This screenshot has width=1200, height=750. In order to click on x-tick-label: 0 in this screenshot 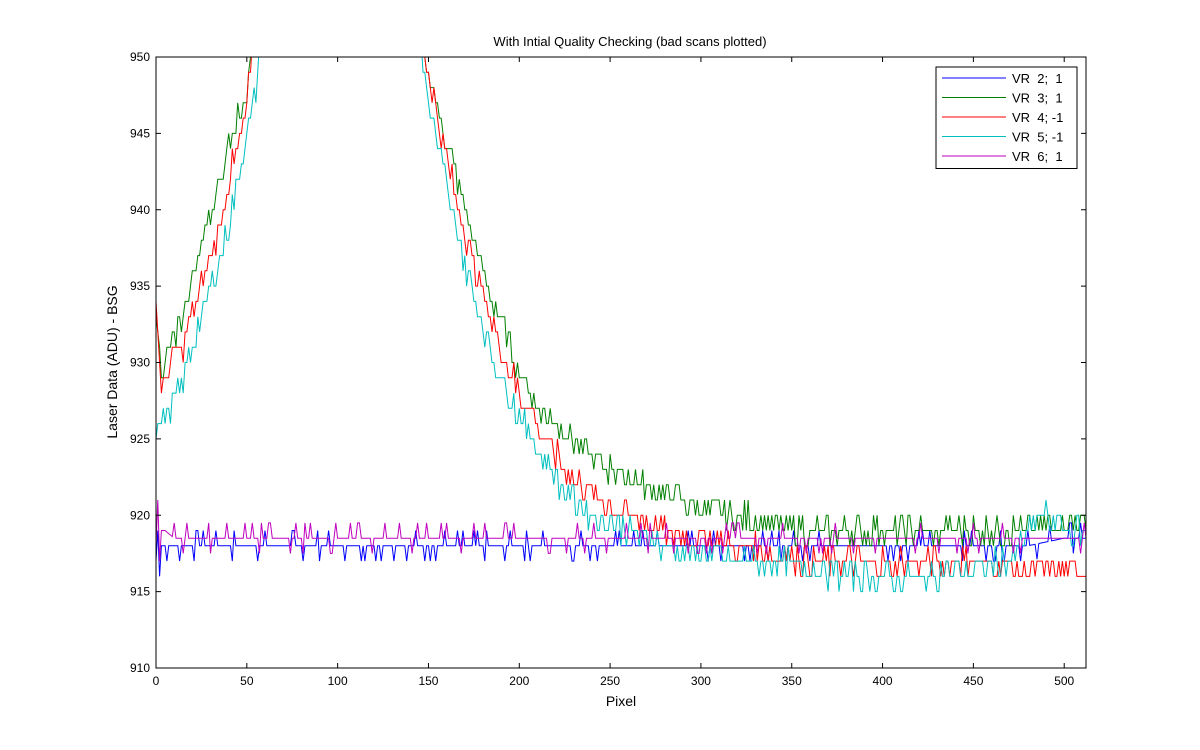, I will do `click(156, 681)`.